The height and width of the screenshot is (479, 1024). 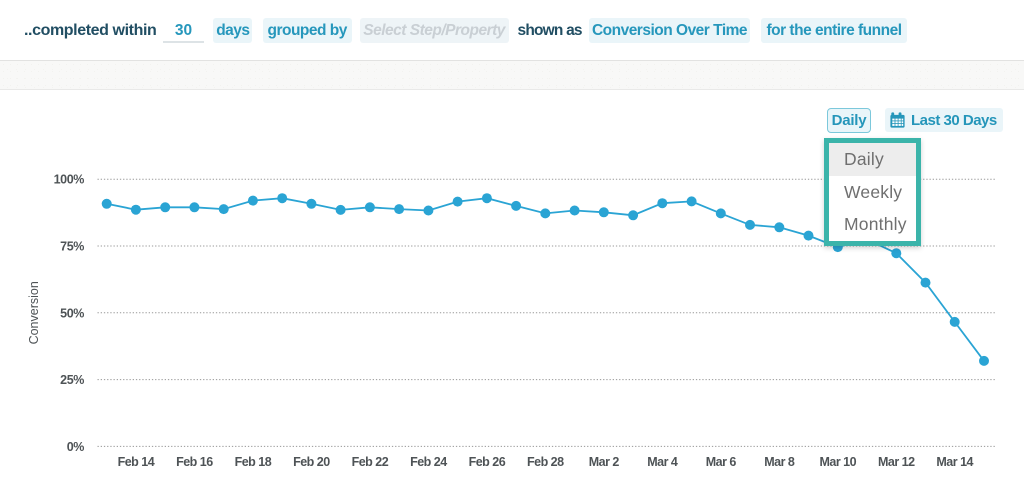 I want to click on svg-text: Feb 26, so click(x=487, y=462).